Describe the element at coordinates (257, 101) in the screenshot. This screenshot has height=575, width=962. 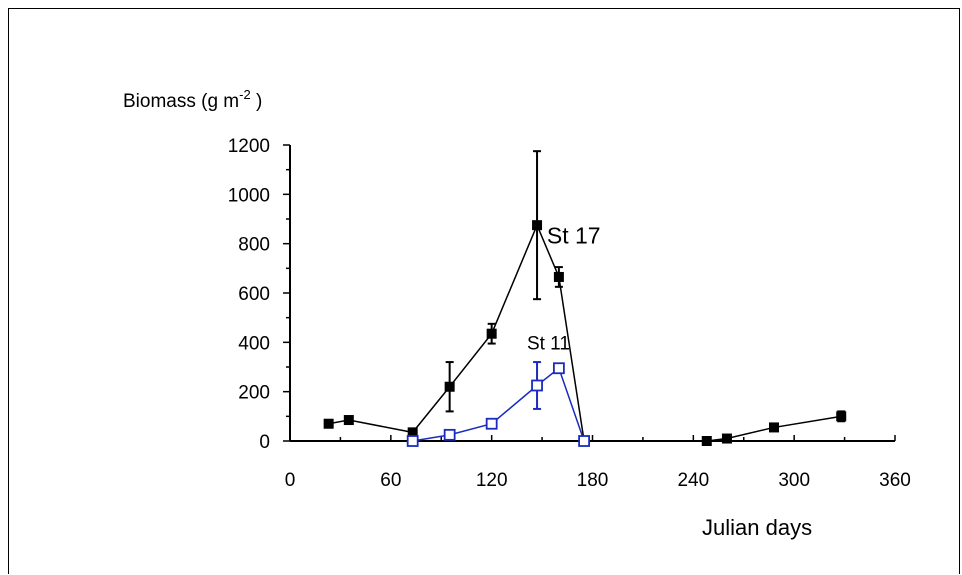
I see `y-axis-title-suffix: )` at that location.